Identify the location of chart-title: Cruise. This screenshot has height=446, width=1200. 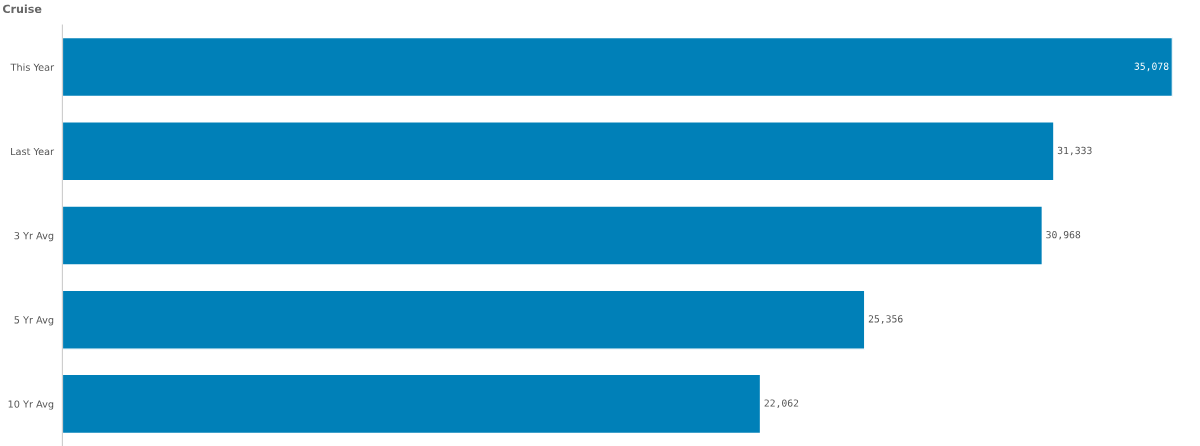
(22, 9).